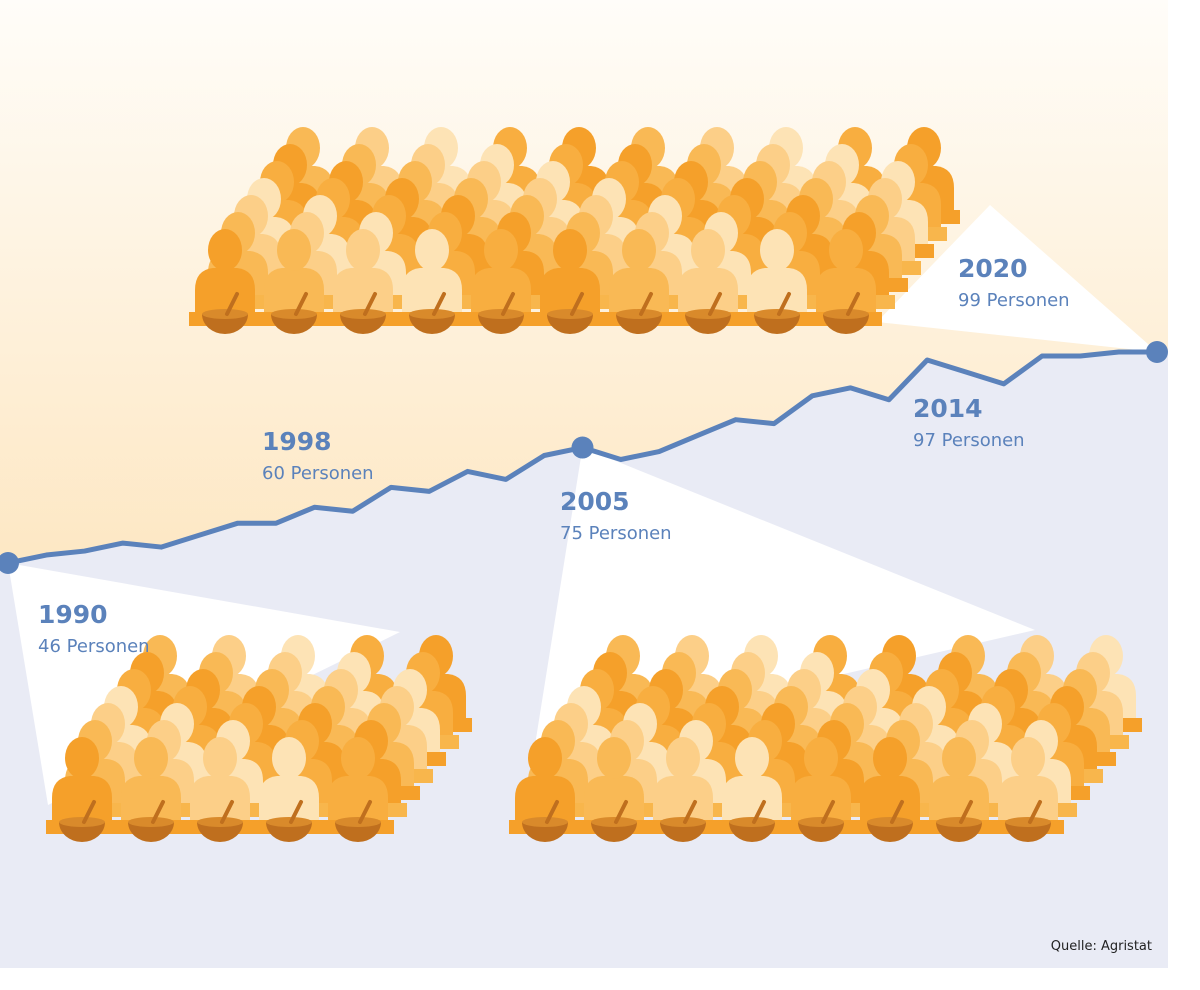 The image size is (1200, 990). What do you see at coordinates (969, 440) in the screenshot?
I see `annotation-text: 97 Personen` at bounding box center [969, 440].